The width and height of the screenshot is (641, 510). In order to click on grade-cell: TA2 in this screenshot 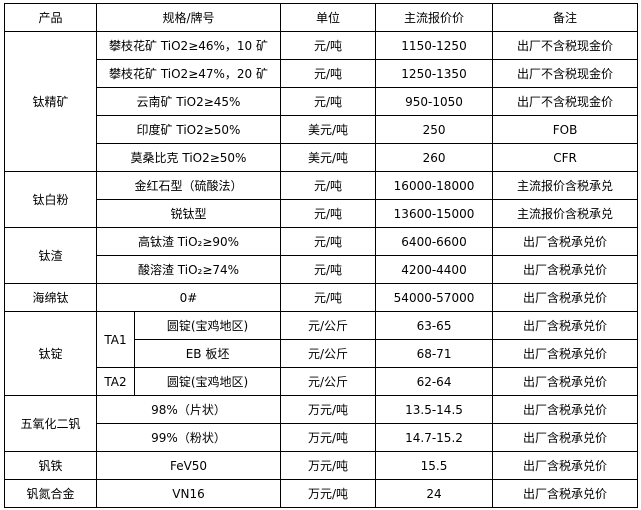, I will do `click(115, 381)`.